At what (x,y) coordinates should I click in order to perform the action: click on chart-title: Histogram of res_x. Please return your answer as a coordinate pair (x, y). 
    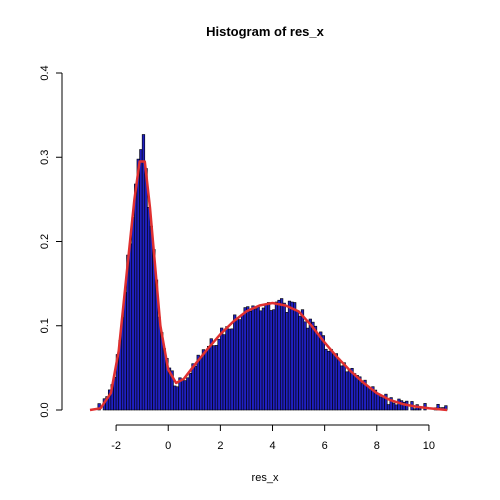
    Looking at the image, I should click on (265, 31).